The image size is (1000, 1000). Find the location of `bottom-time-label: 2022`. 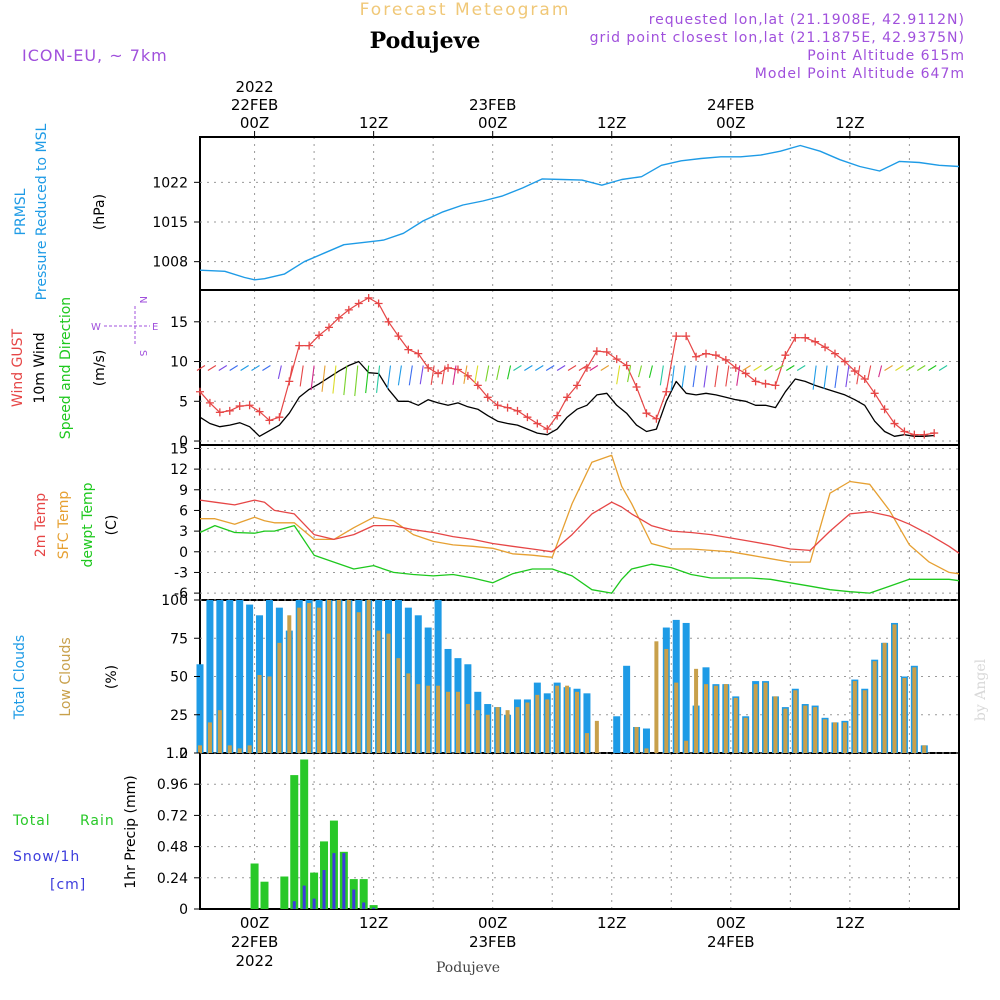

bottom-time-label: 2022 is located at coordinates (254, 961).